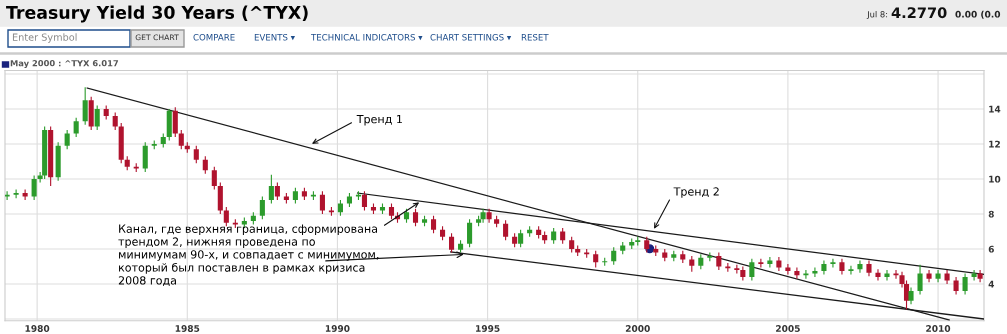 The image size is (1007, 334). I want to click on text: 4.2770, so click(919, 13).